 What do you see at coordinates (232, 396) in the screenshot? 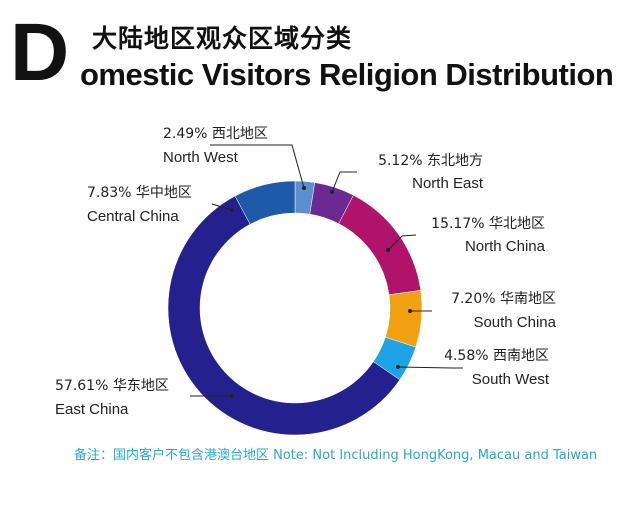
I see `leader-dot-east-china` at bounding box center [232, 396].